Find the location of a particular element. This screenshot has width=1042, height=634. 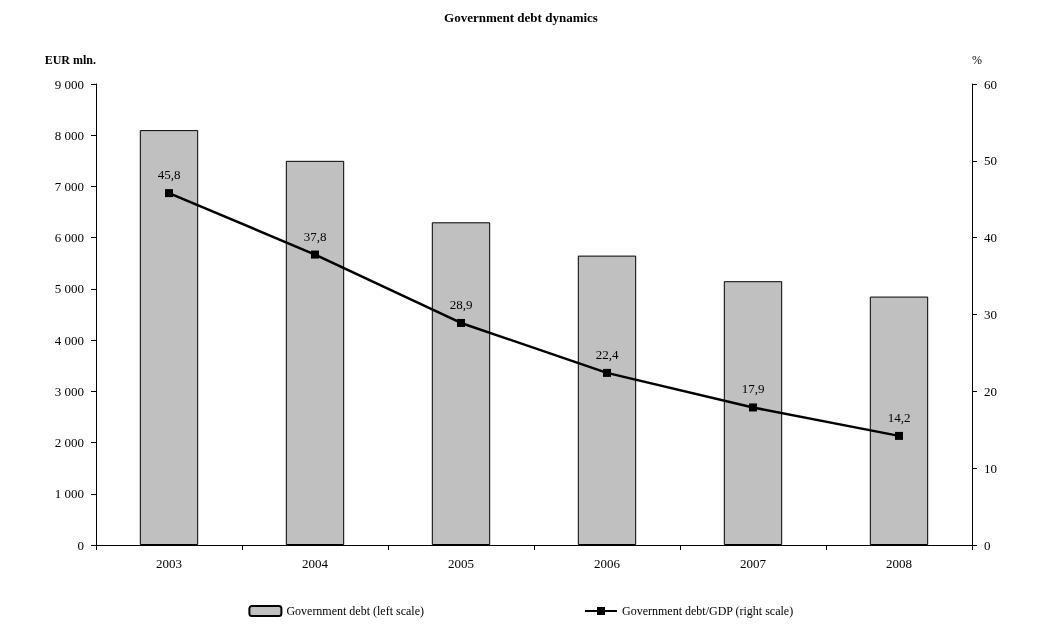

data-label: 37,8 is located at coordinates (315, 236).